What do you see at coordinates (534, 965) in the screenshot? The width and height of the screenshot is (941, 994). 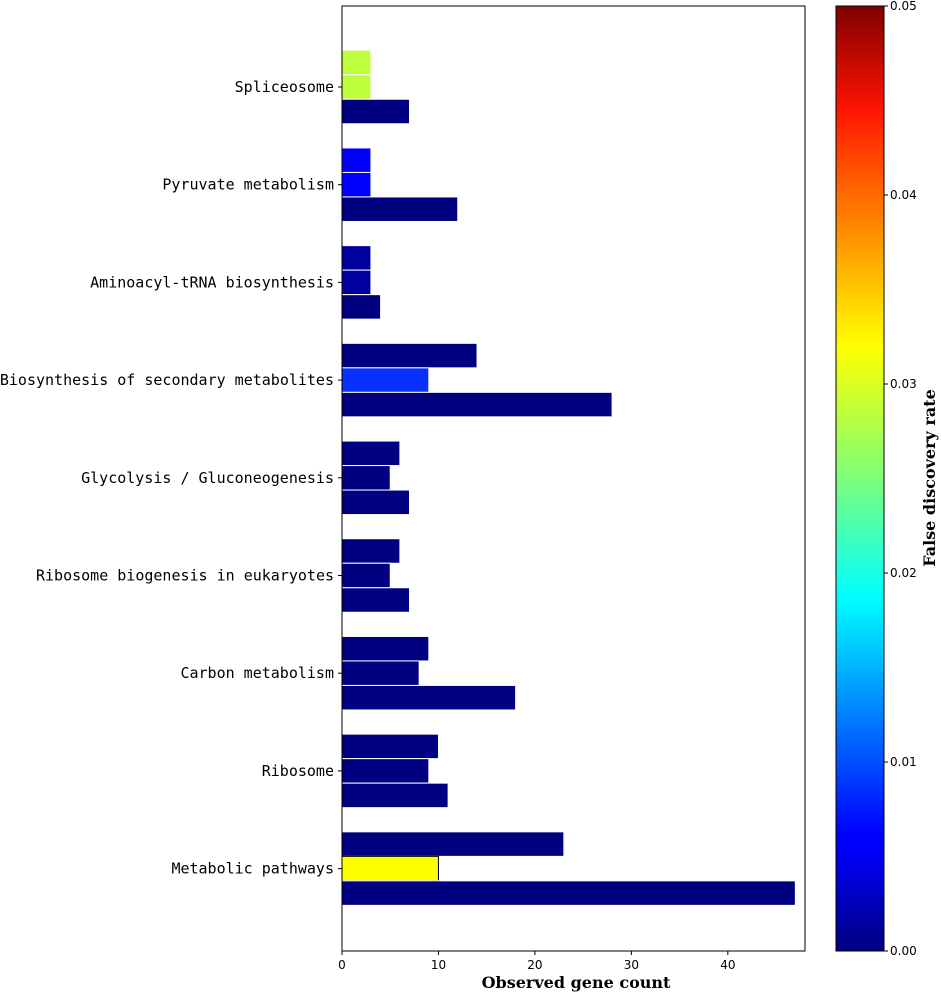 I see `x-tick-label: 20` at bounding box center [534, 965].